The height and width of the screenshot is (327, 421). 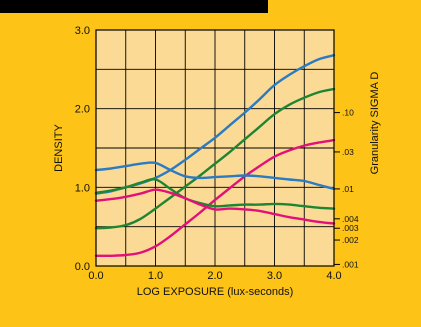 What do you see at coordinates (350, 219) in the screenshot?
I see `right-tick-label: .004` at bounding box center [350, 219].